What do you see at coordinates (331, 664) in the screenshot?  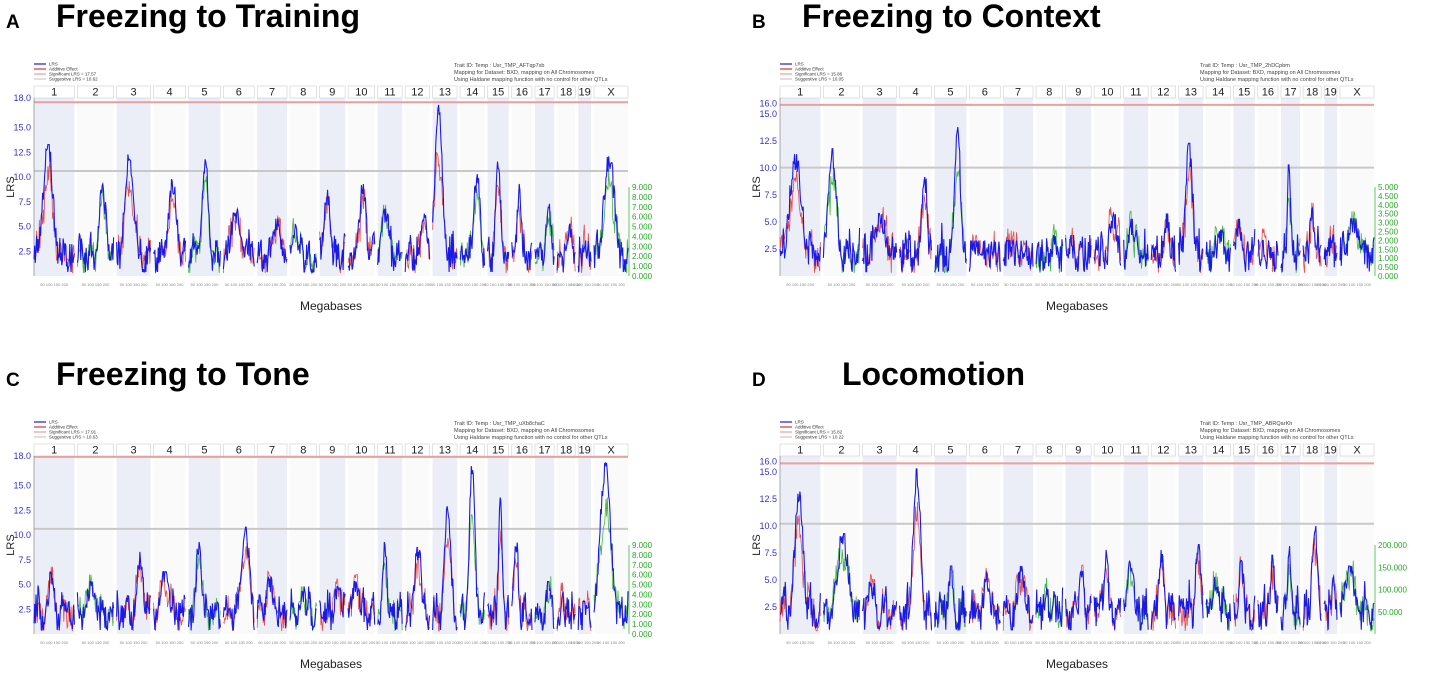 I see `x-axis-label: Megabases` at bounding box center [331, 664].